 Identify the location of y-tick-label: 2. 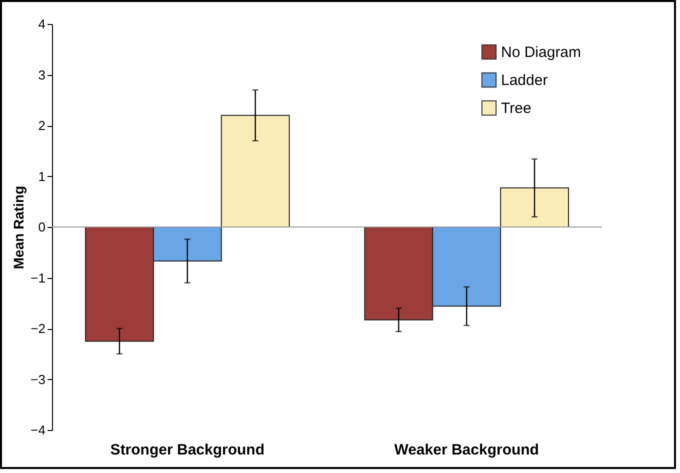
(42, 125).